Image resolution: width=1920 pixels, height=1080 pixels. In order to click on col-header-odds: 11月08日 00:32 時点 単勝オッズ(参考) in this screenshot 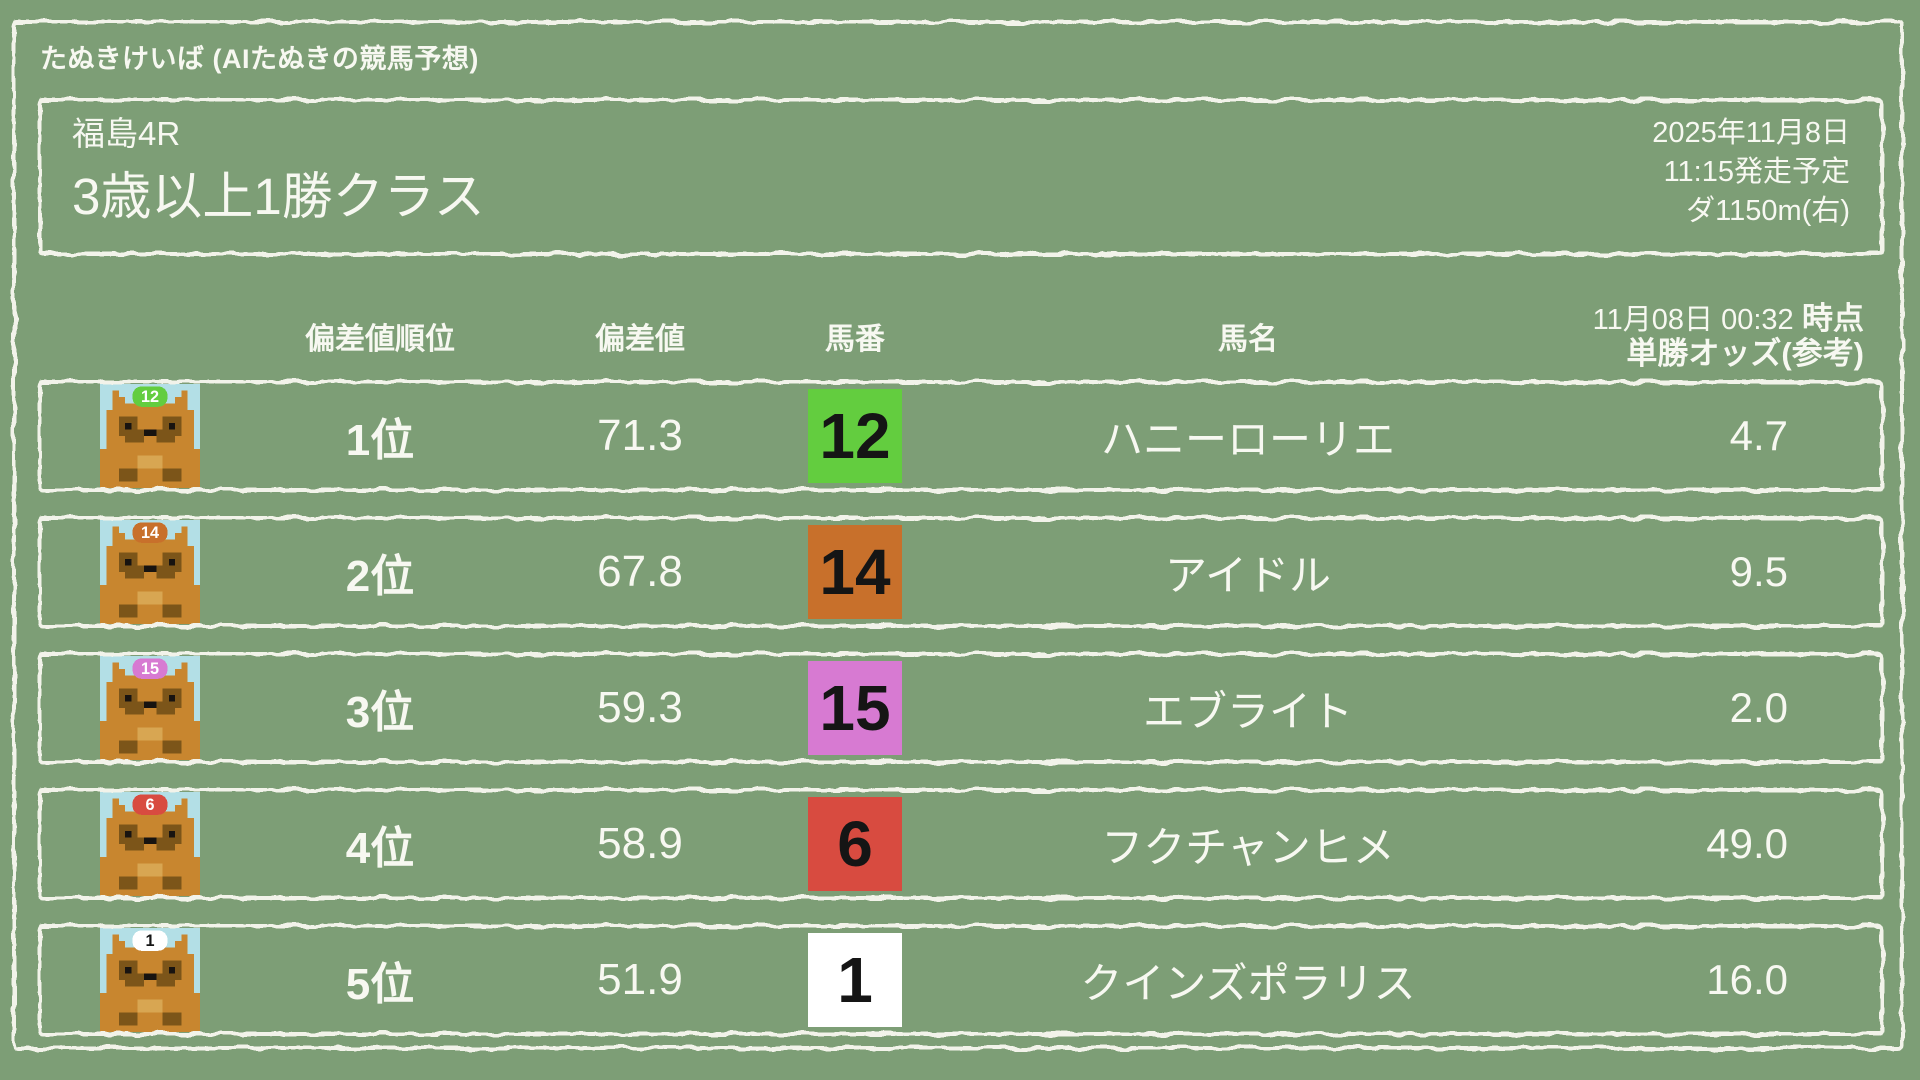, I will do `click(1720, 335)`.